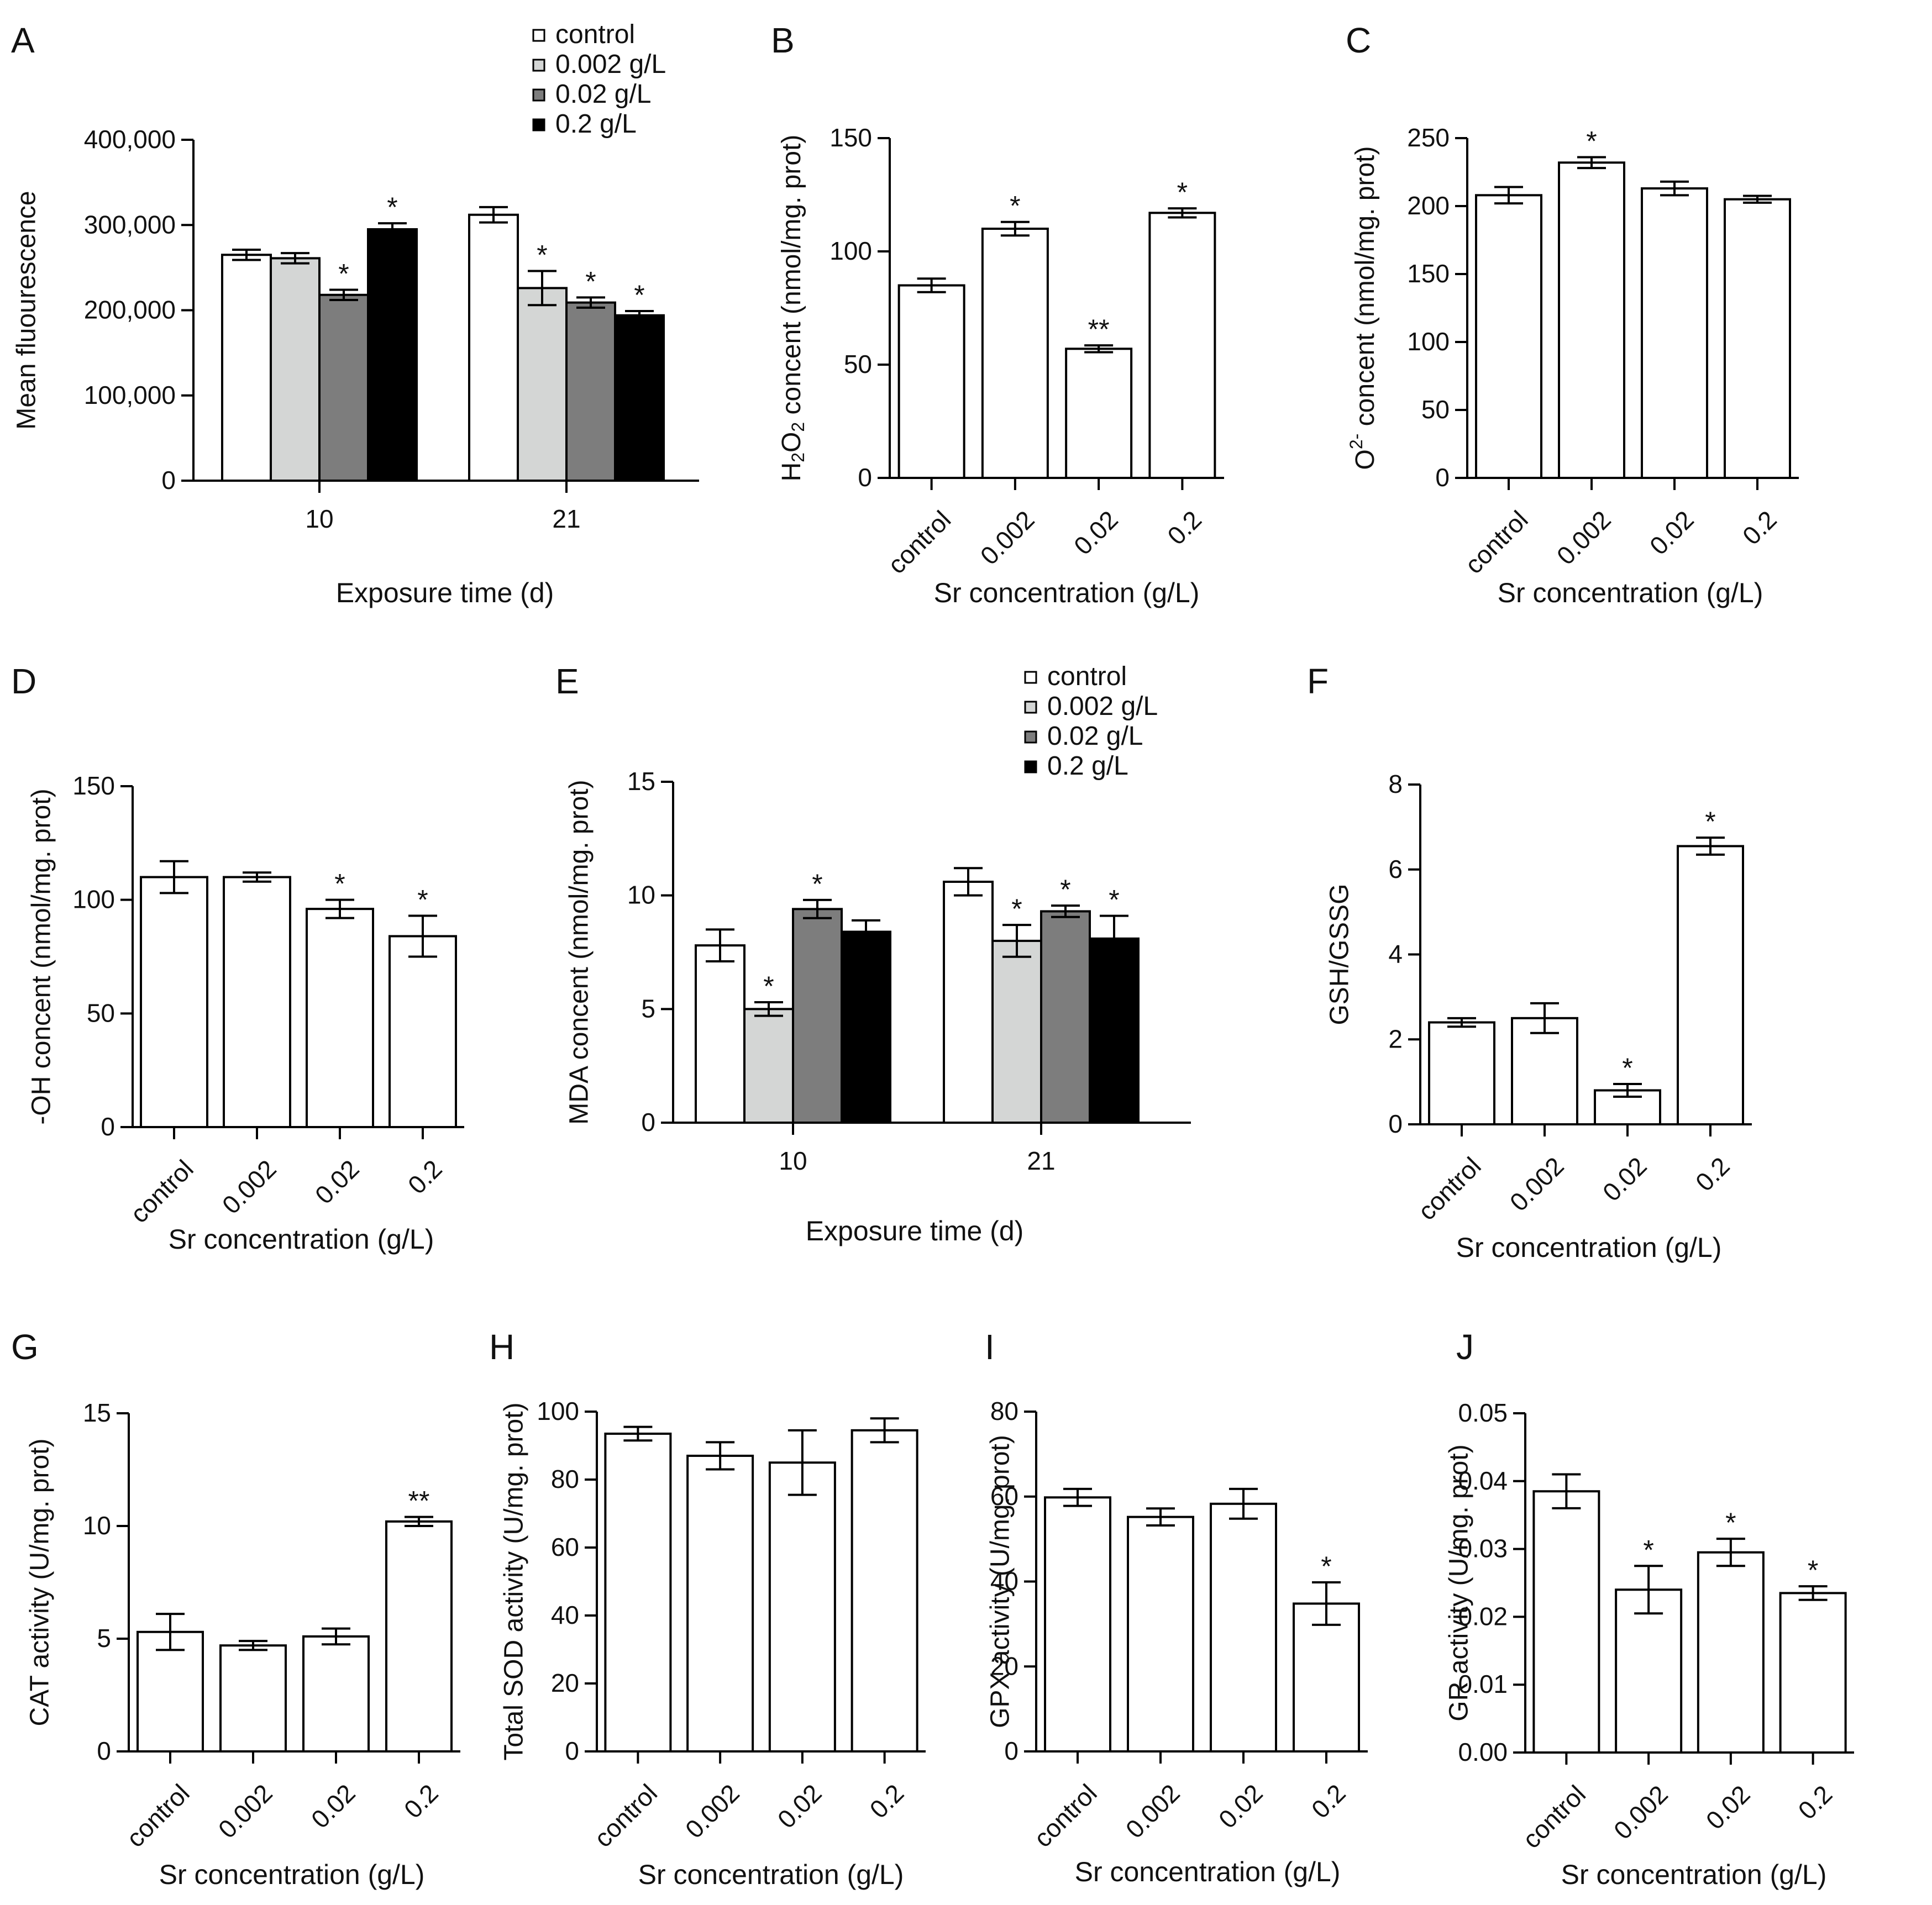  What do you see at coordinates (1483, 1480) in the screenshot?
I see `y-tick-label: 0.04` at bounding box center [1483, 1480].